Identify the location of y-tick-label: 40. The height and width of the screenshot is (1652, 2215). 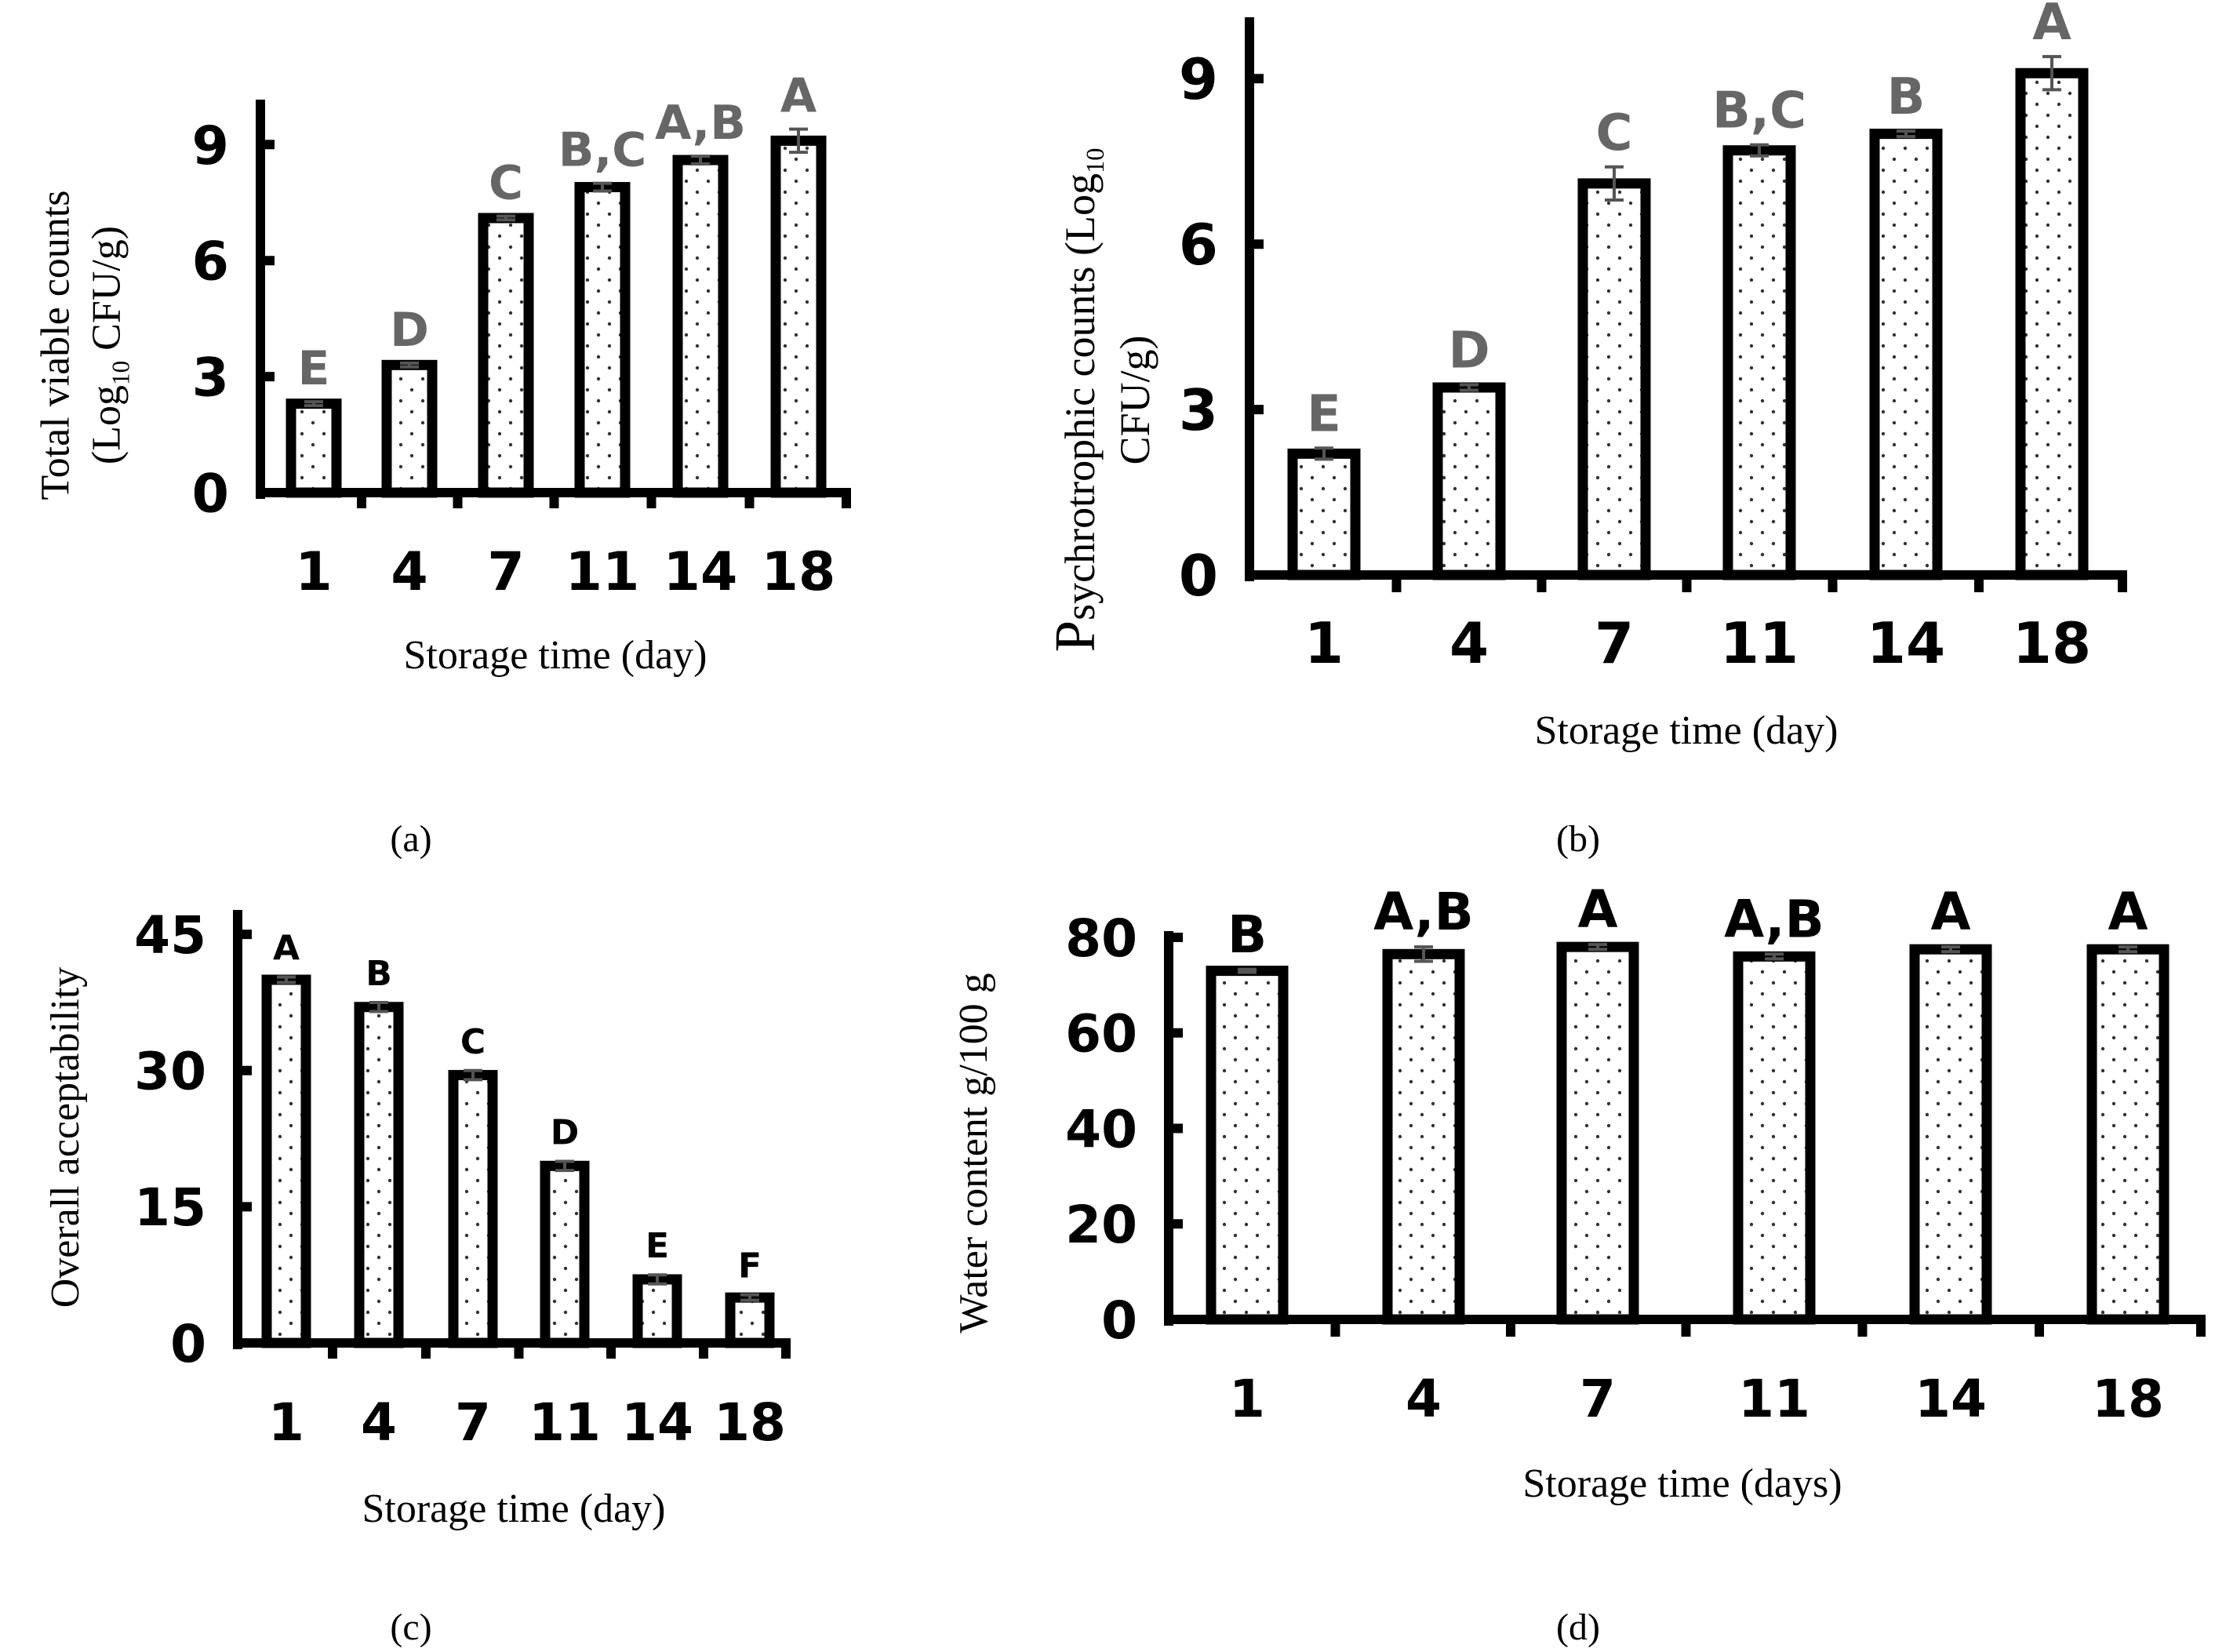
(1101, 1129).